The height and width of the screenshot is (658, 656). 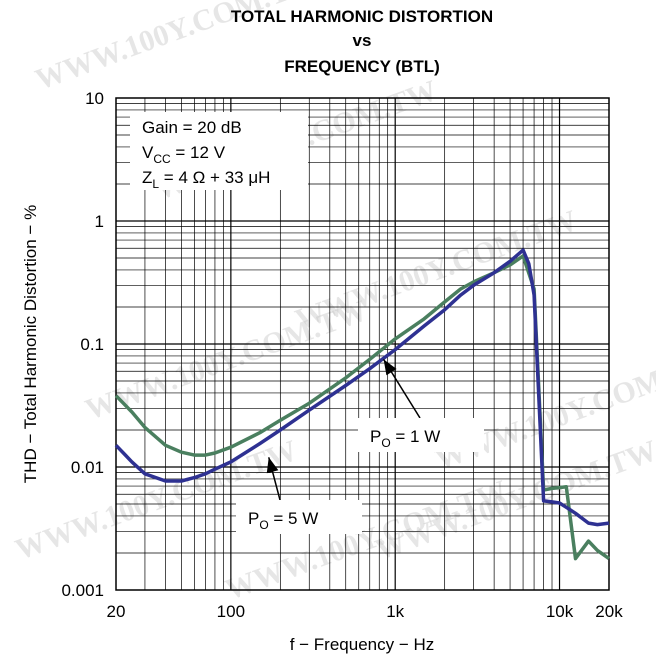 What do you see at coordinates (362, 66) in the screenshot?
I see `chart-title-line-3: FREQUENCY (BTL)` at bounding box center [362, 66].